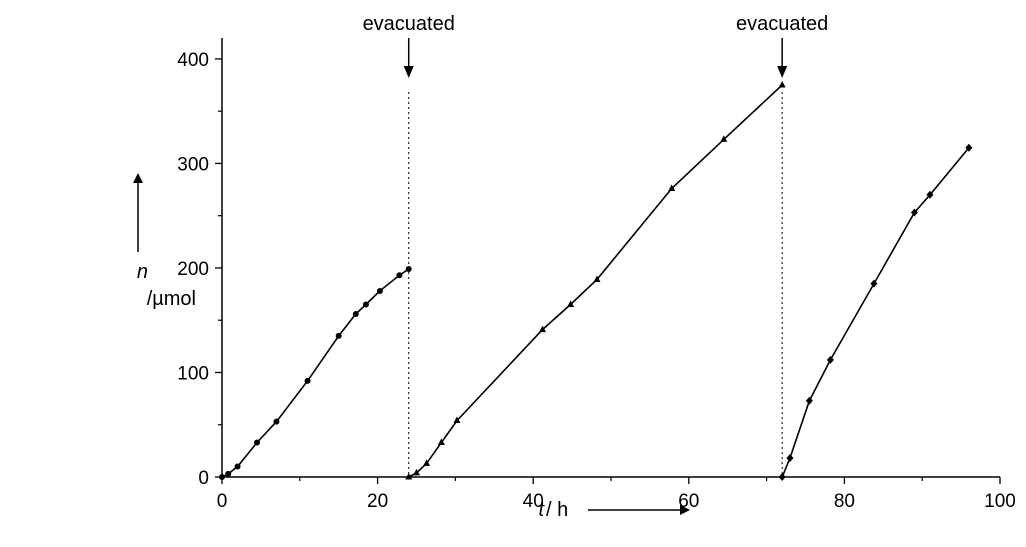 The image size is (1026, 547). What do you see at coordinates (193, 60) in the screenshot?
I see `y-tick-label: 400` at bounding box center [193, 60].